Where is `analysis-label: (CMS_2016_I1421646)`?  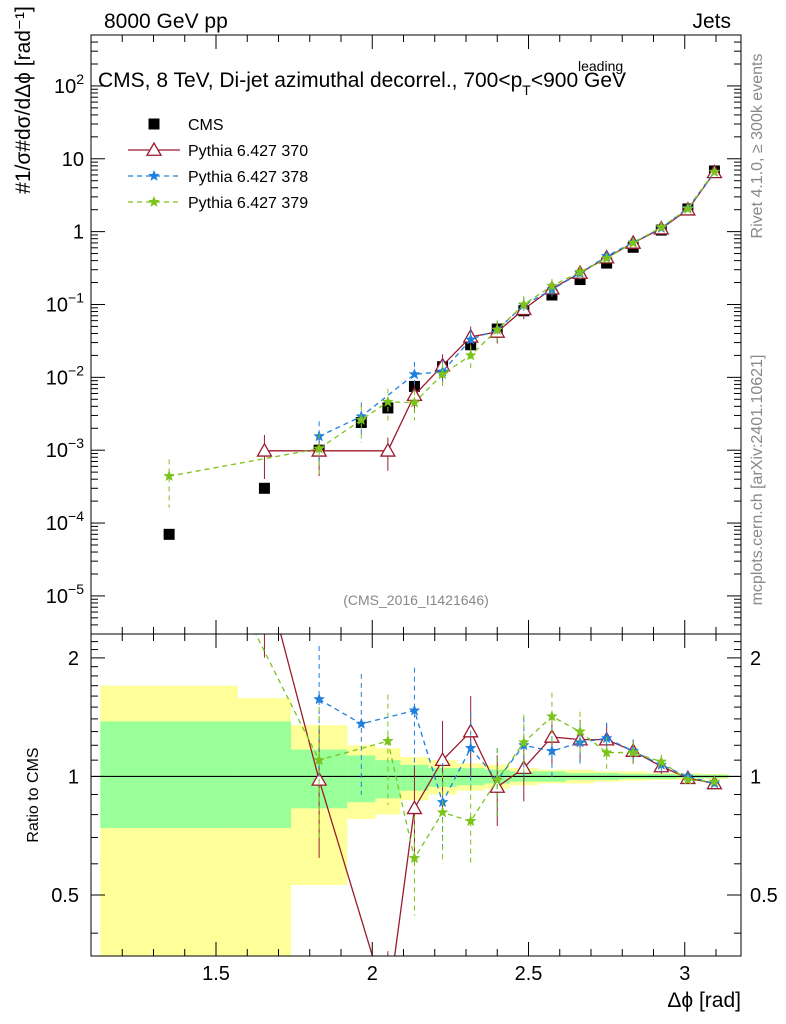
analysis-label: (CMS_2016_I1421646) is located at coordinates (416, 600).